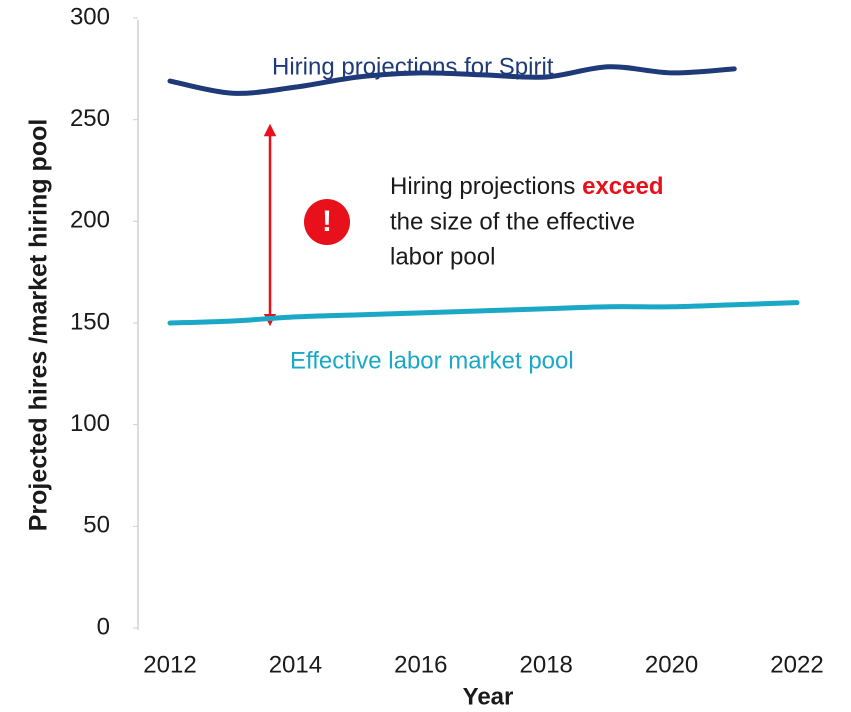 The width and height of the screenshot is (851, 712). What do you see at coordinates (488, 696) in the screenshot?
I see `x-axis-label: Year` at bounding box center [488, 696].